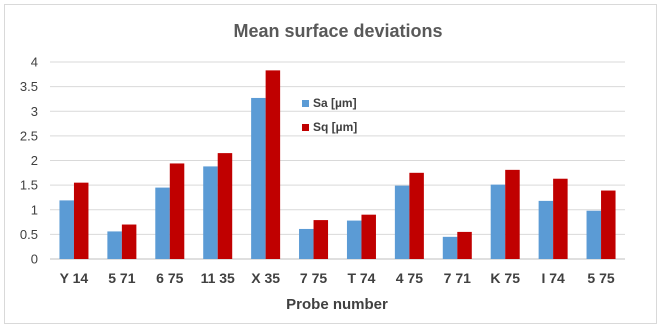  What do you see at coordinates (34, 209) in the screenshot?
I see `y-tick-label: 1` at bounding box center [34, 209].